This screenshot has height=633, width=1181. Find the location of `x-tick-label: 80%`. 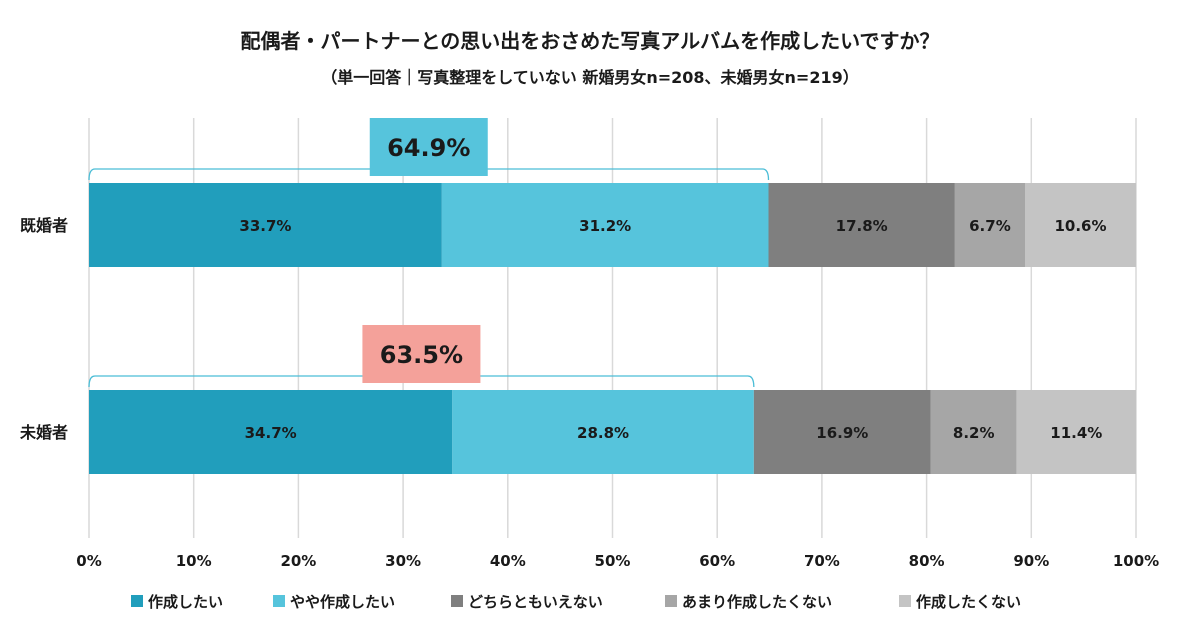

x-tick-label: 80% is located at coordinates (927, 561).